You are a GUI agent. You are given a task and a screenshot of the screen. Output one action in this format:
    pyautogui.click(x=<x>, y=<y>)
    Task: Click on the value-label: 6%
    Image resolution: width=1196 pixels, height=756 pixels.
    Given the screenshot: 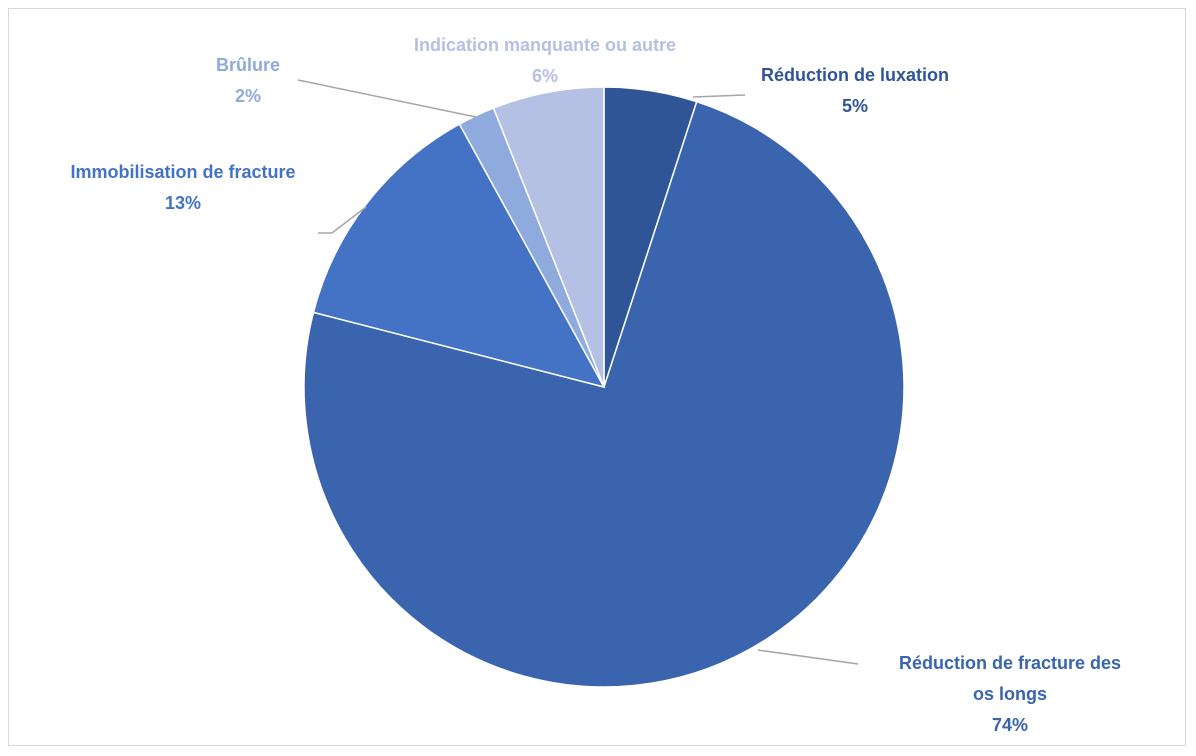 What is the action you would take?
    pyautogui.click(x=544, y=76)
    